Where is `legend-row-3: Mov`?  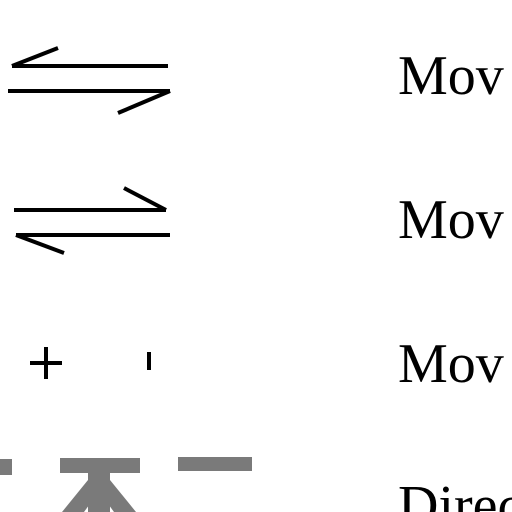 legend-row-3: Mov is located at coordinates (256, 365).